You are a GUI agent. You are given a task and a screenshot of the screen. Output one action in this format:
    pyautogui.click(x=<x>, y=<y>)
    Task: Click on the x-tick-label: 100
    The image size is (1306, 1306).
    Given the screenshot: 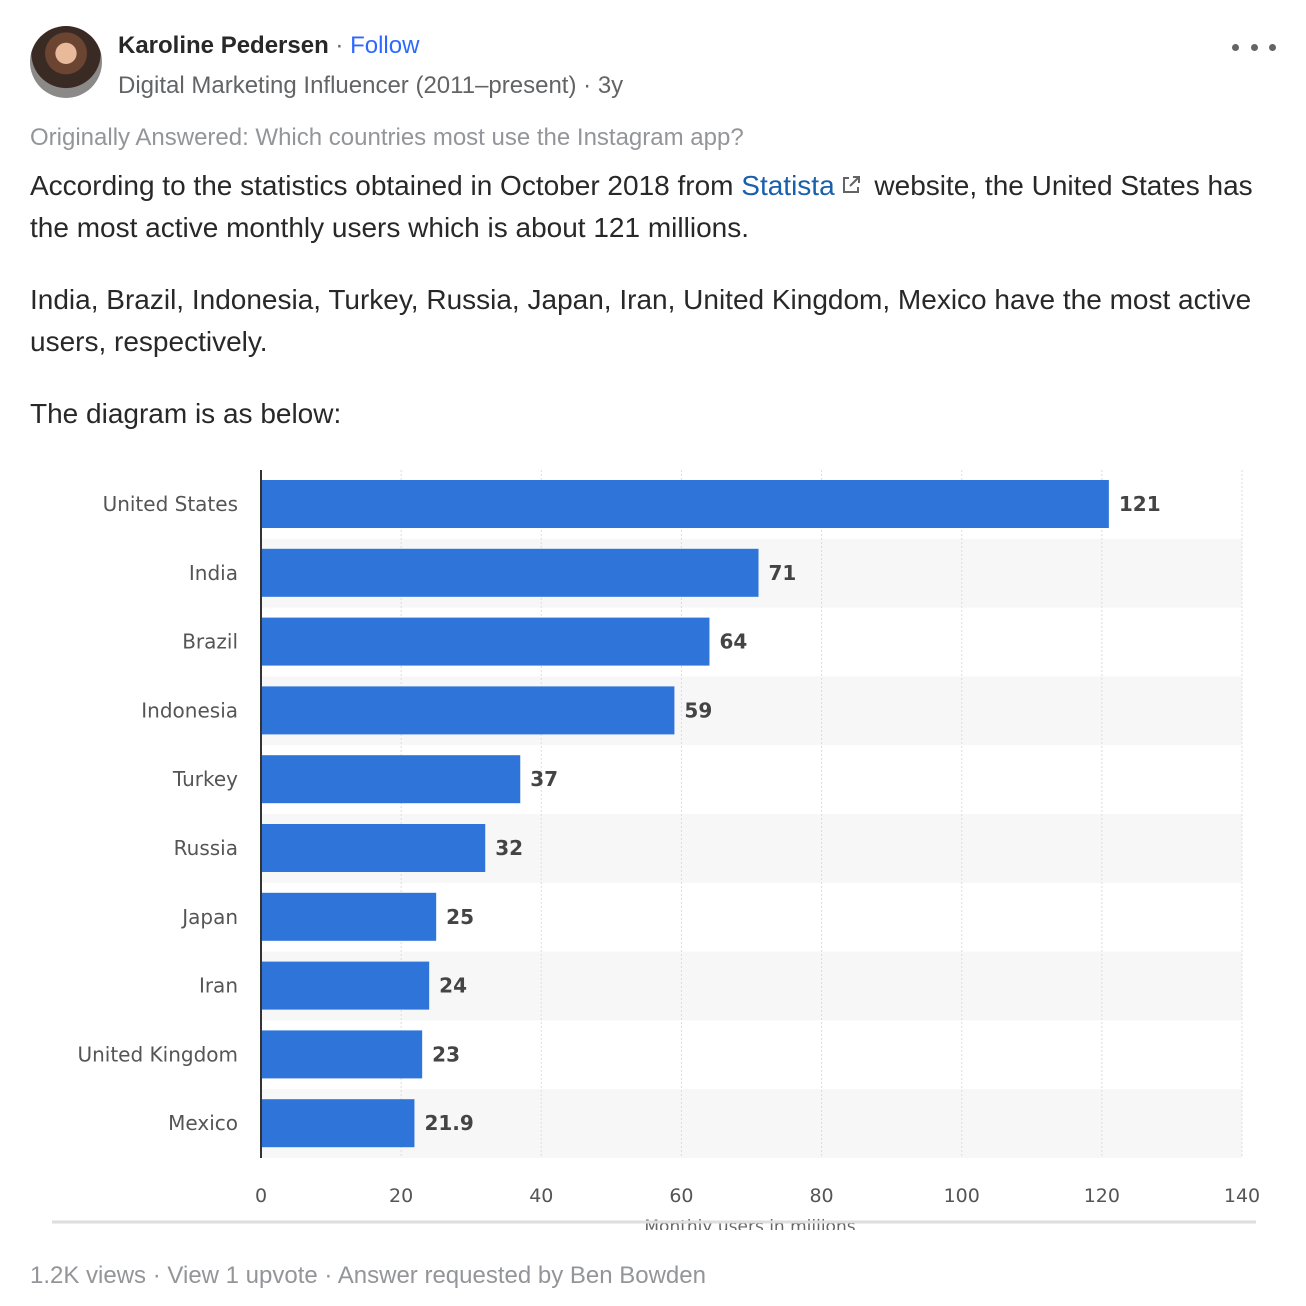 What is the action you would take?
    pyautogui.click(x=962, y=1196)
    